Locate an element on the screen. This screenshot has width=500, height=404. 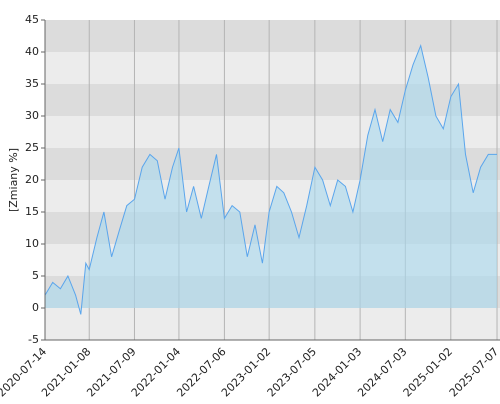
y-tick-label: 25 is located at coordinates (32, 147).